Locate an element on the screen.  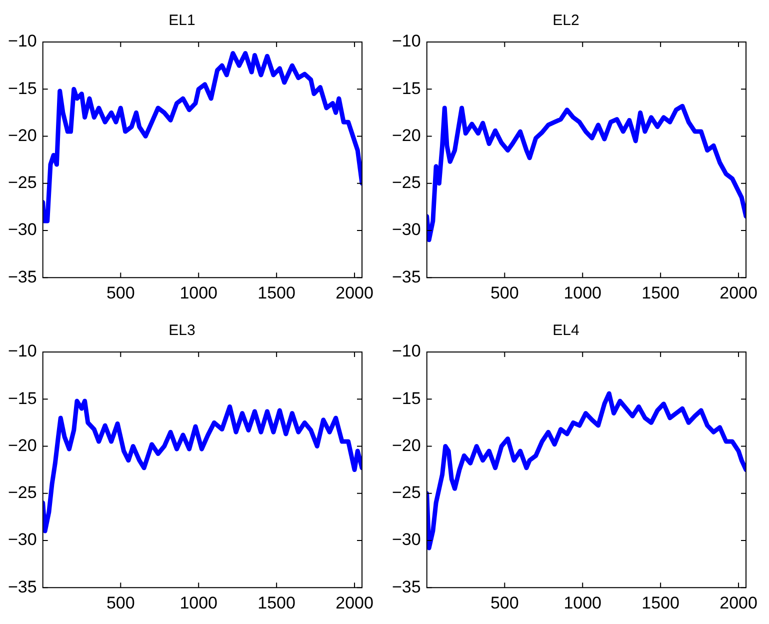
chart-title: EL4 is located at coordinates (566, 331).